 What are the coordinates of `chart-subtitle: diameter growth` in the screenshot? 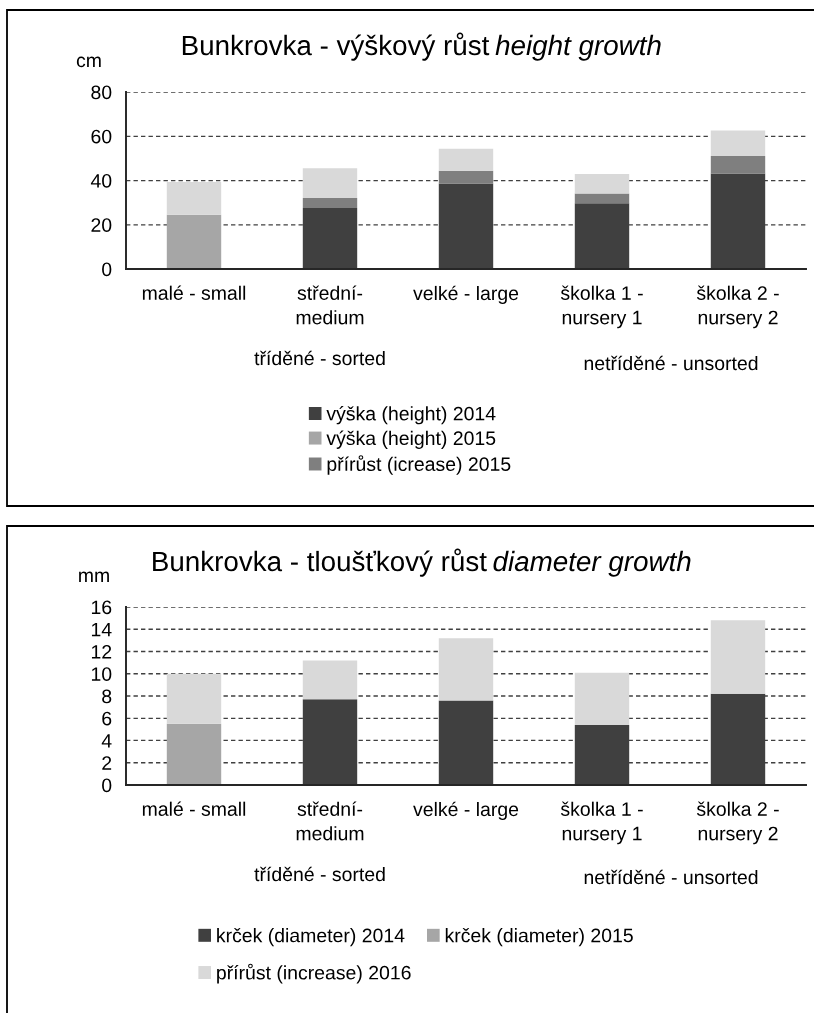 It's located at (592, 563).